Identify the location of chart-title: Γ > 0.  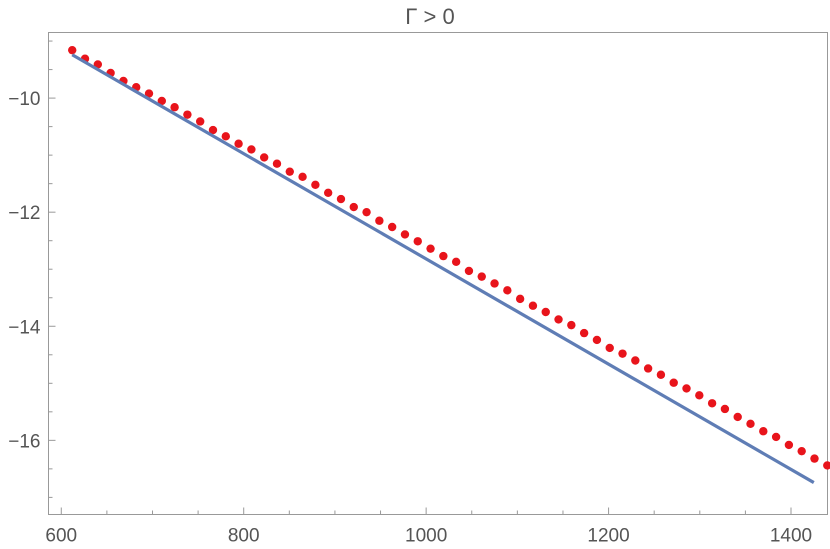
(429, 16).